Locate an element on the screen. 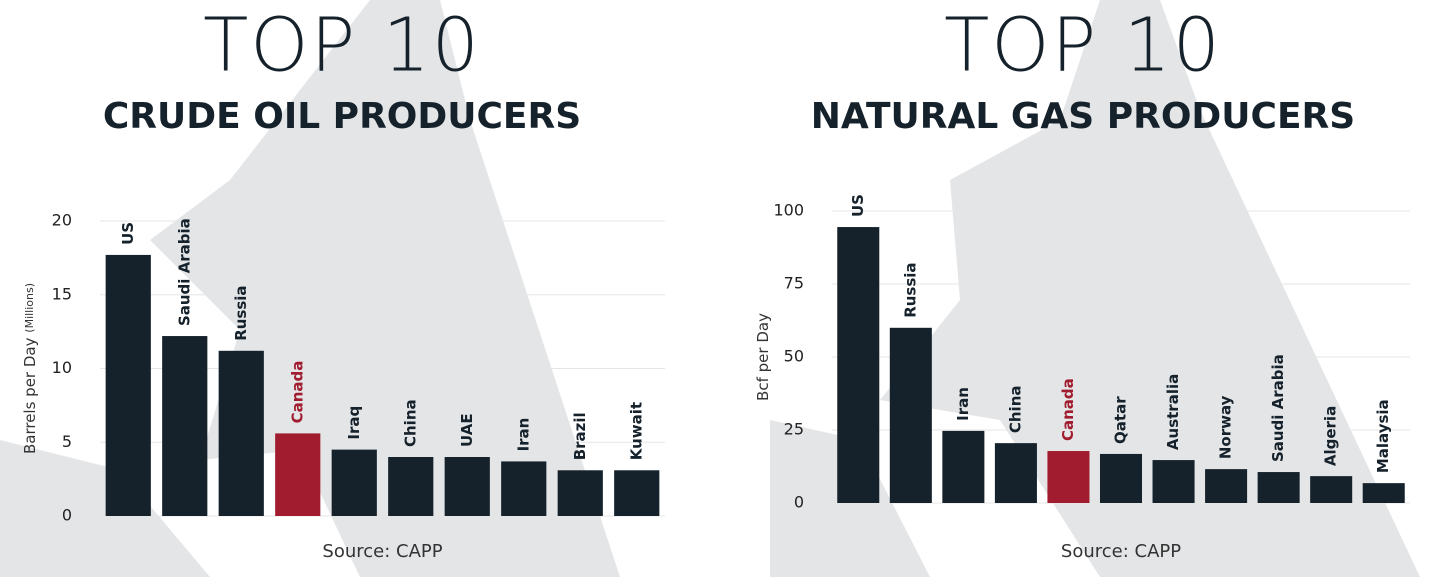 The image size is (1440, 577). y-axis-label-text: Barrels per Day is located at coordinates (30, 395).